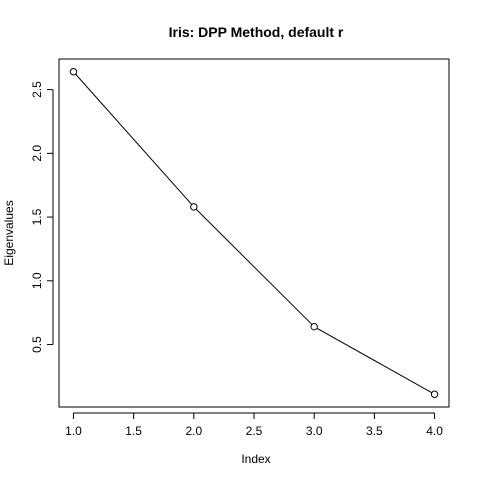  What do you see at coordinates (374, 431) in the screenshot?
I see `x-tick-label: 3.5` at bounding box center [374, 431].